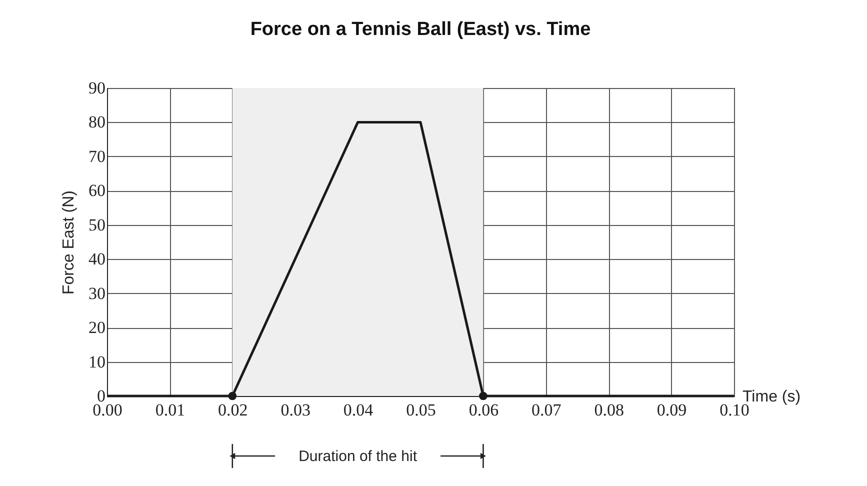  Describe the element at coordinates (420, 29) in the screenshot. I see `chart-title: Force on a Tennis Ball (East) vs. Time` at that location.